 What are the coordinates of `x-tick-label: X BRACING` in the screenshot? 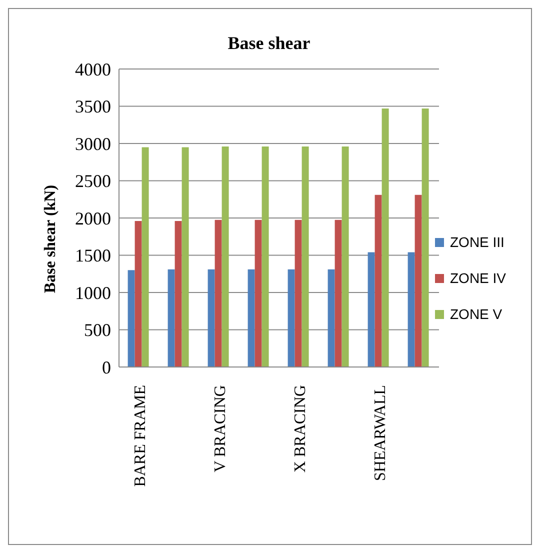 It's located at (300, 428).